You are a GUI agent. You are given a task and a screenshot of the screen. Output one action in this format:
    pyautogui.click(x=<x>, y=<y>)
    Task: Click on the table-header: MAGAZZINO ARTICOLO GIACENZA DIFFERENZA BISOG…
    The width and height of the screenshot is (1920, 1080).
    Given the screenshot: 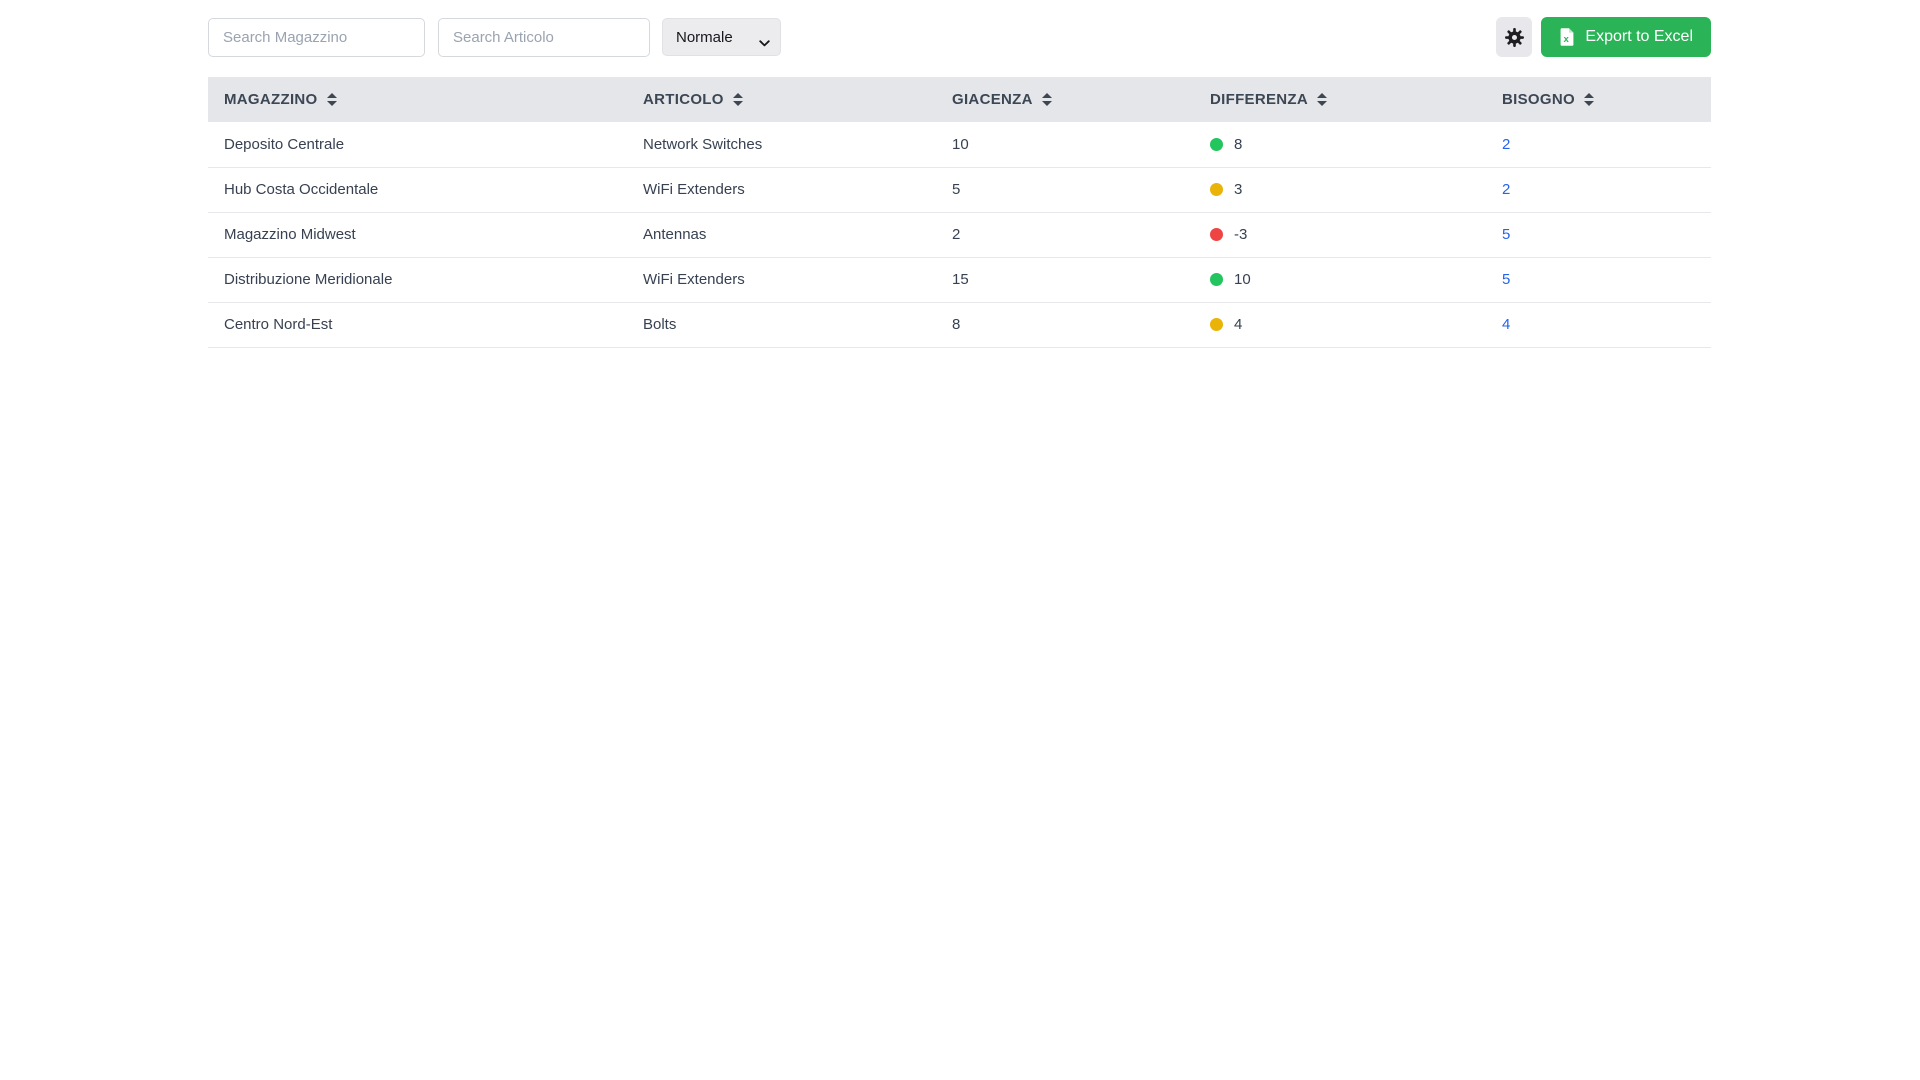 What is the action you would take?
    pyautogui.click(x=959, y=99)
    